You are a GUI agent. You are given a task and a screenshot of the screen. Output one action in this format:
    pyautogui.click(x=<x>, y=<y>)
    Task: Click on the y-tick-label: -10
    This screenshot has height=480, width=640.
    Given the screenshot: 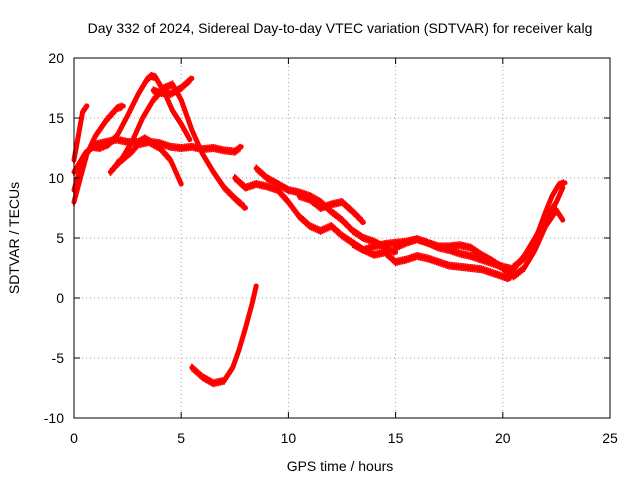 What is the action you would take?
    pyautogui.click(x=54, y=418)
    